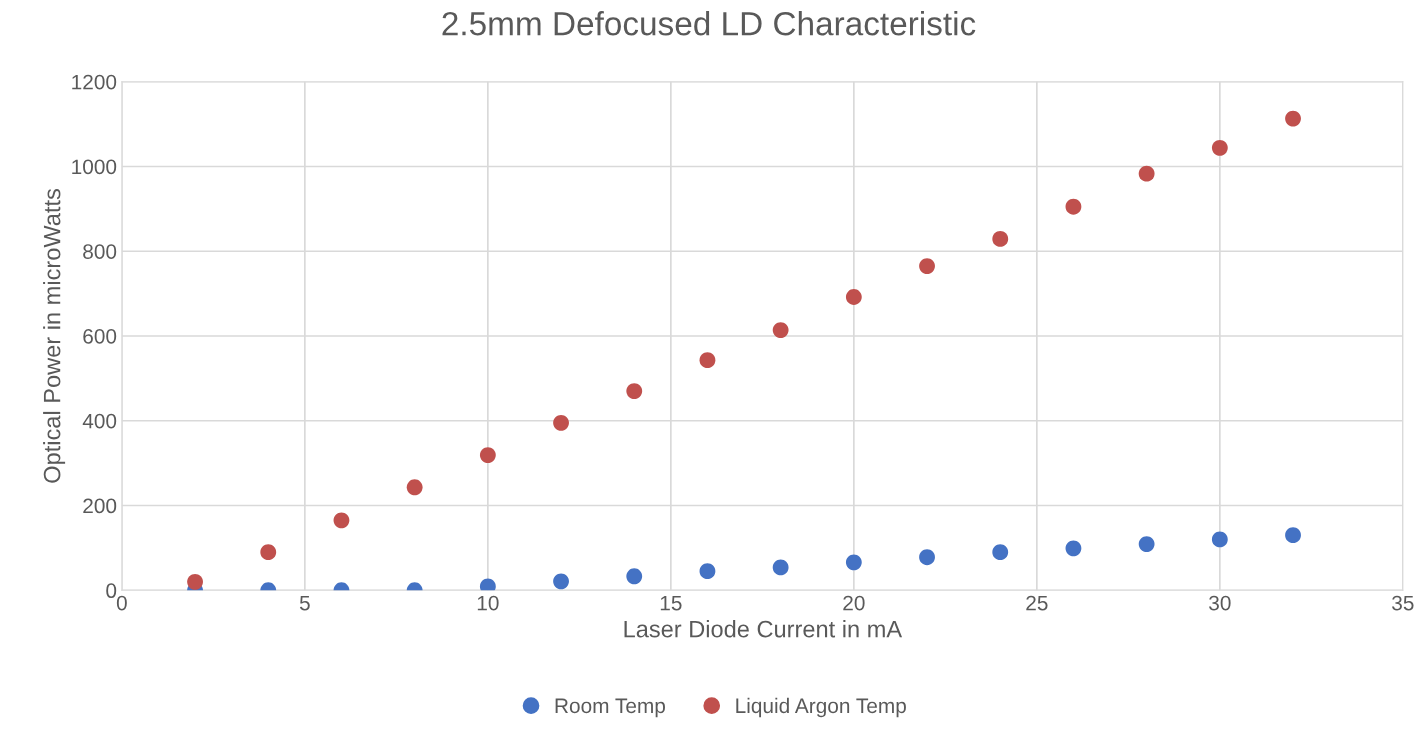  I want to click on legend-label: Liquid Argon Temp, so click(821, 707).